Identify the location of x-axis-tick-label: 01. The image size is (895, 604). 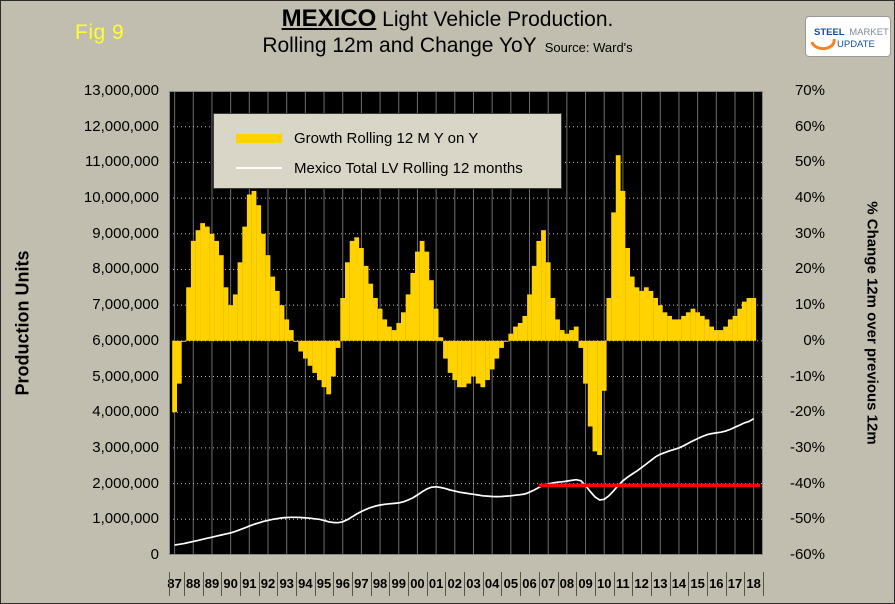
(436, 583).